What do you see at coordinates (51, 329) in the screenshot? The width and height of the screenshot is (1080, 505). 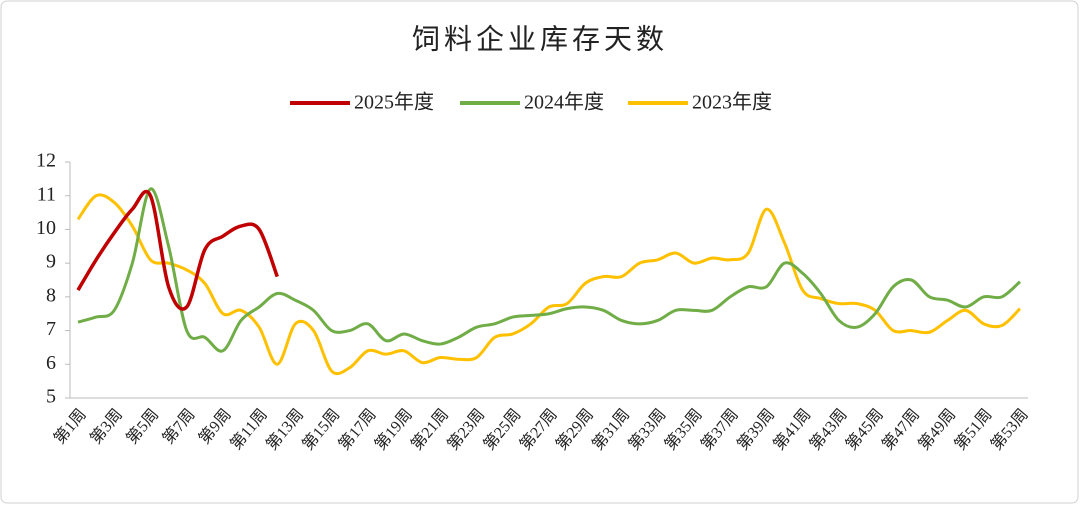 I see `y-tick-label: 7` at bounding box center [51, 329].